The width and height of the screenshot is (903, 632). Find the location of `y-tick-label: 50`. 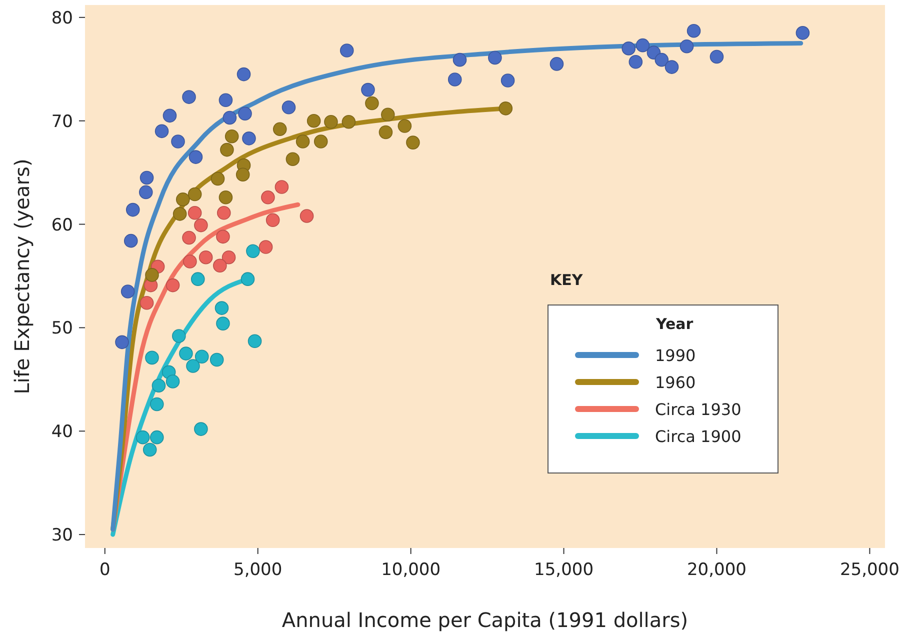

y-tick-label: 50 is located at coordinates (62, 328).